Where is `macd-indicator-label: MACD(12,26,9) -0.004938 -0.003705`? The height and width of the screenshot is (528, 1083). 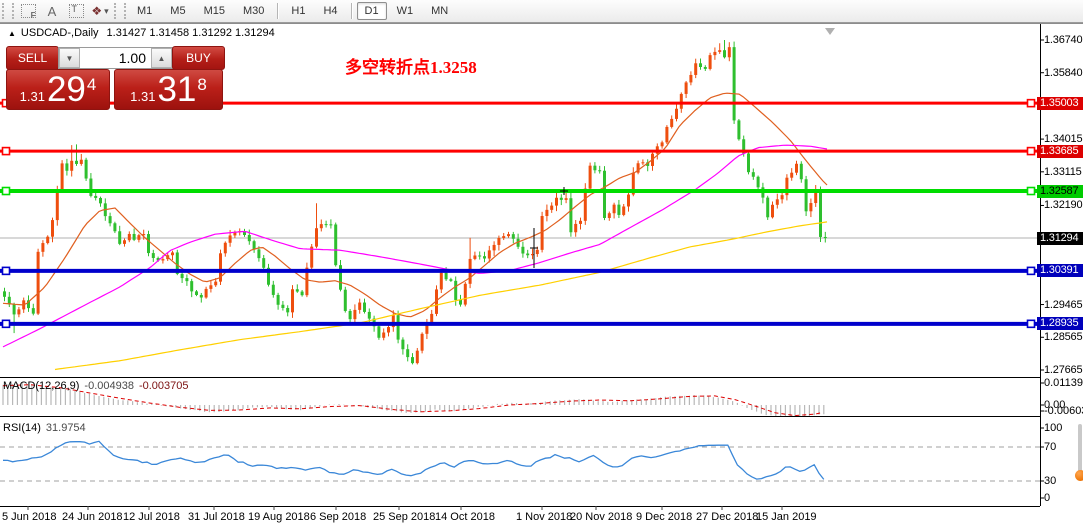 macd-indicator-label: MACD(12,26,9) -0.004938 -0.003705 is located at coordinates (96, 386).